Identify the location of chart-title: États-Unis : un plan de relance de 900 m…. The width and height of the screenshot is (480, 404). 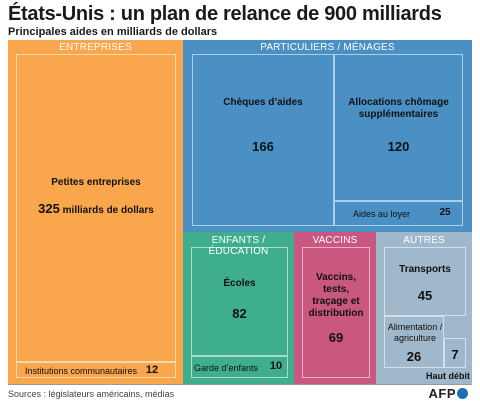
(225, 14).